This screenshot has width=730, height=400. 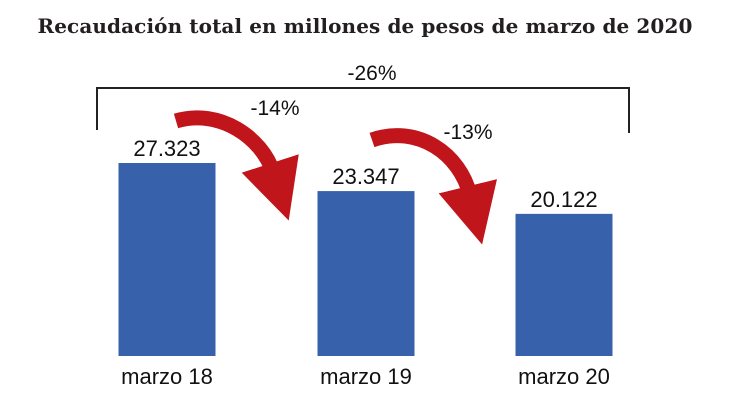 What do you see at coordinates (467, 132) in the screenshot?
I see `change-label-2: -13%` at bounding box center [467, 132].